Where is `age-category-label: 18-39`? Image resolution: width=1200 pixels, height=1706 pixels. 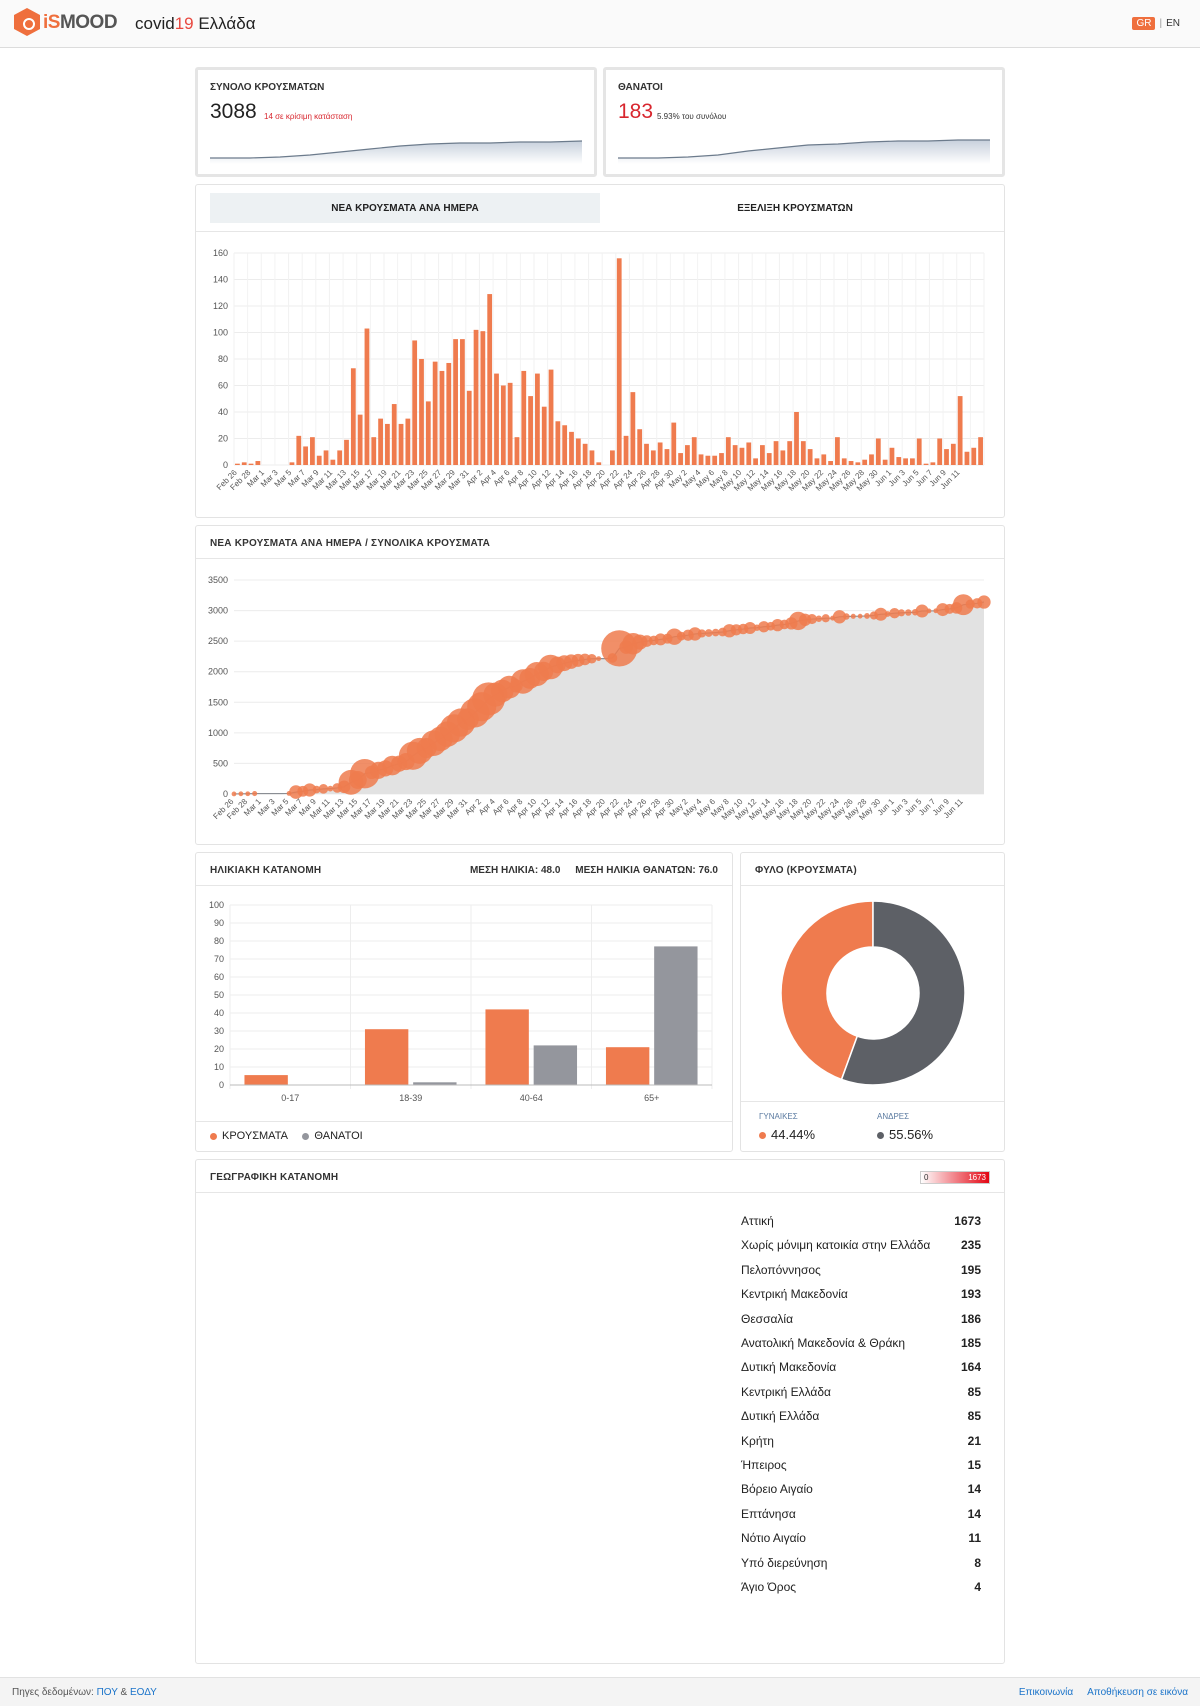 age-category-label: 18-39 is located at coordinates (410, 1098).